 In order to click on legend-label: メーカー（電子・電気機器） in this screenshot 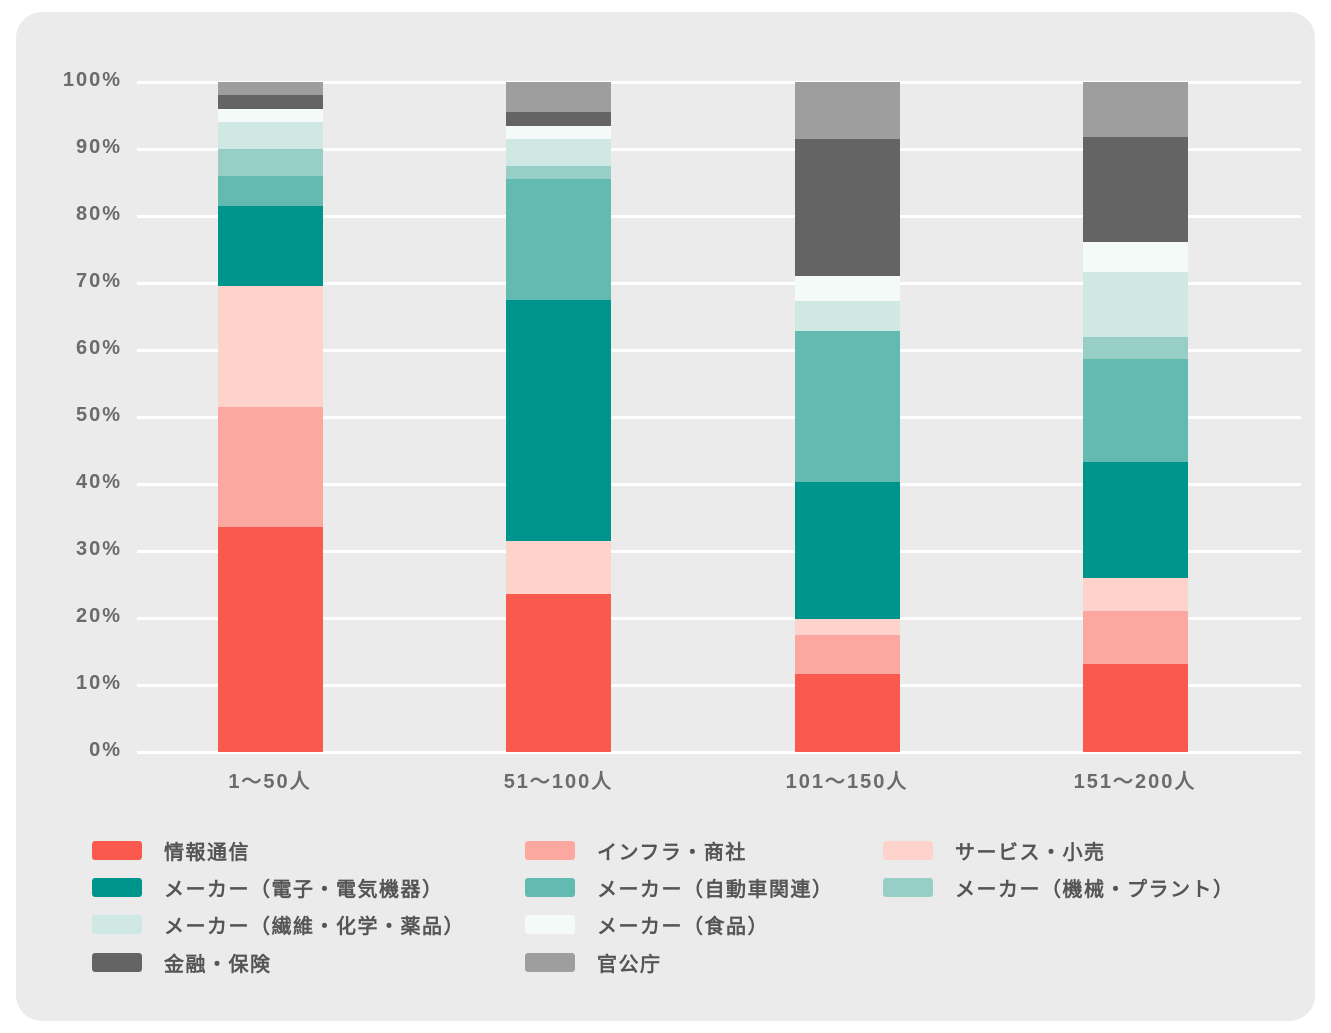, I will do `click(304, 889)`.